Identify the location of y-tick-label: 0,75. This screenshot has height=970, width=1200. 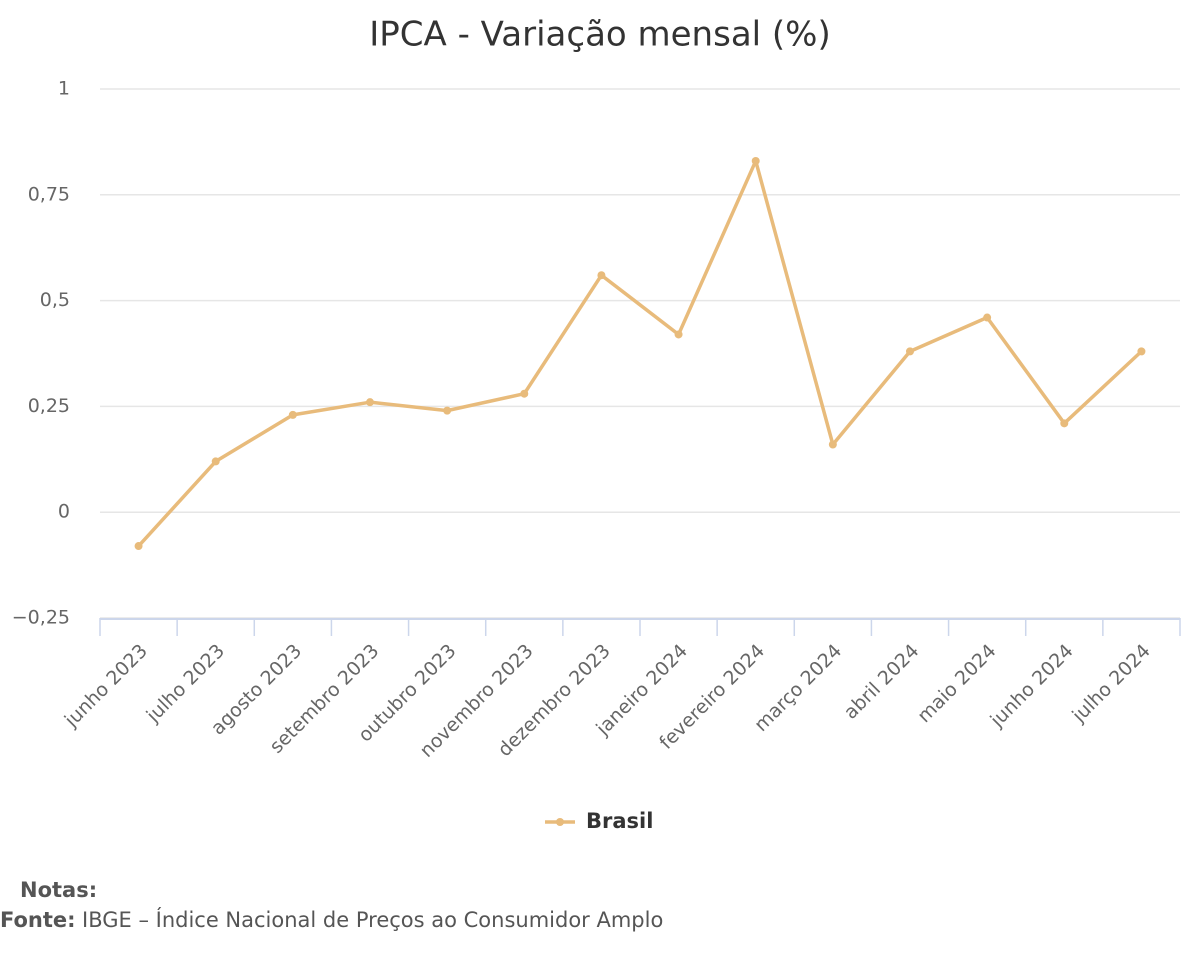
(49, 194).